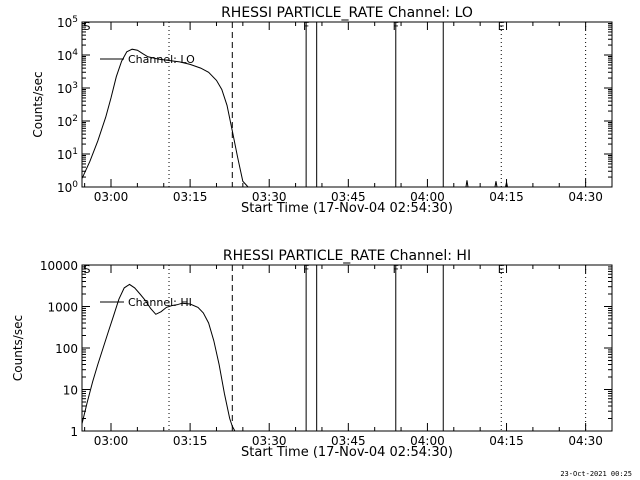 The width and height of the screenshot is (640, 480). Describe the element at coordinates (67, 22) in the screenshot. I see `y-tick-label: 10⁵` at that location.